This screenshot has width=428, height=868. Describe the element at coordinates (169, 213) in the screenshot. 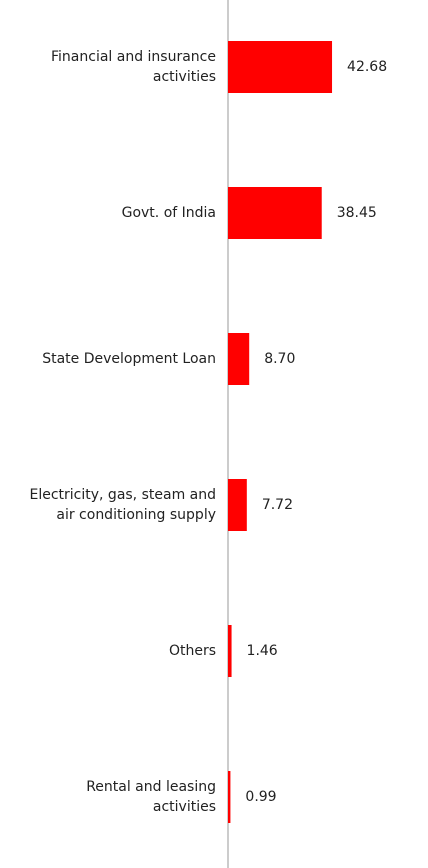

I see `category-label: Govt. of India` at that location.